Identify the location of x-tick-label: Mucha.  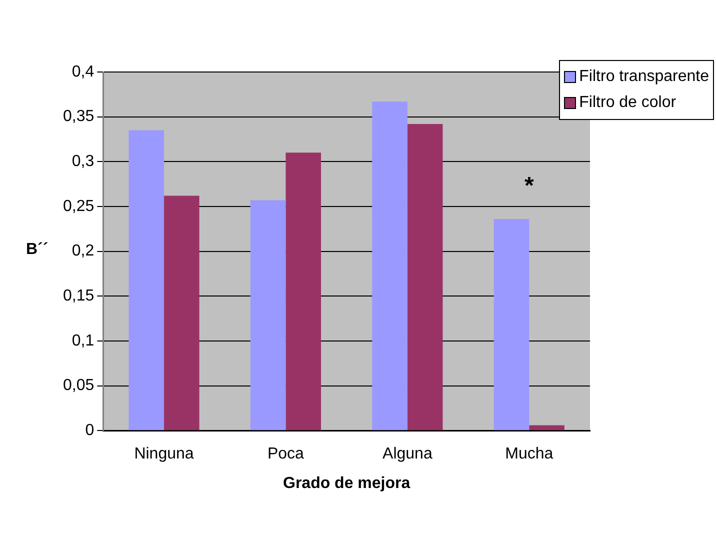
(529, 454).